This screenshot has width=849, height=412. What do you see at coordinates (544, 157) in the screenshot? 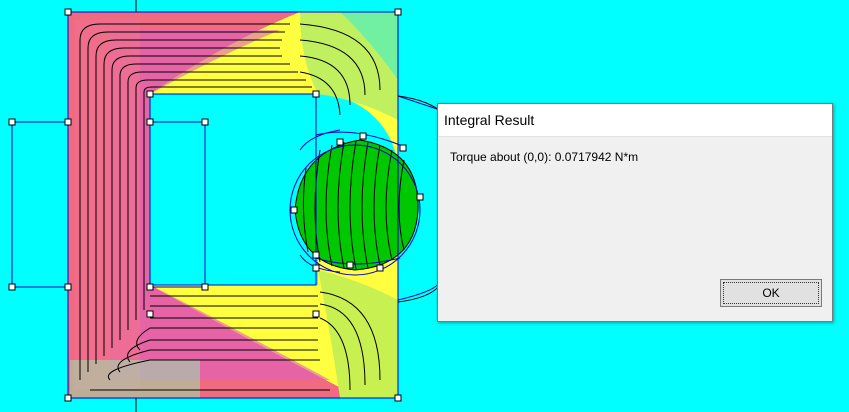
I see `torque-result-text: Torque about (0,0): 0.0717942 N*m` at bounding box center [544, 157].